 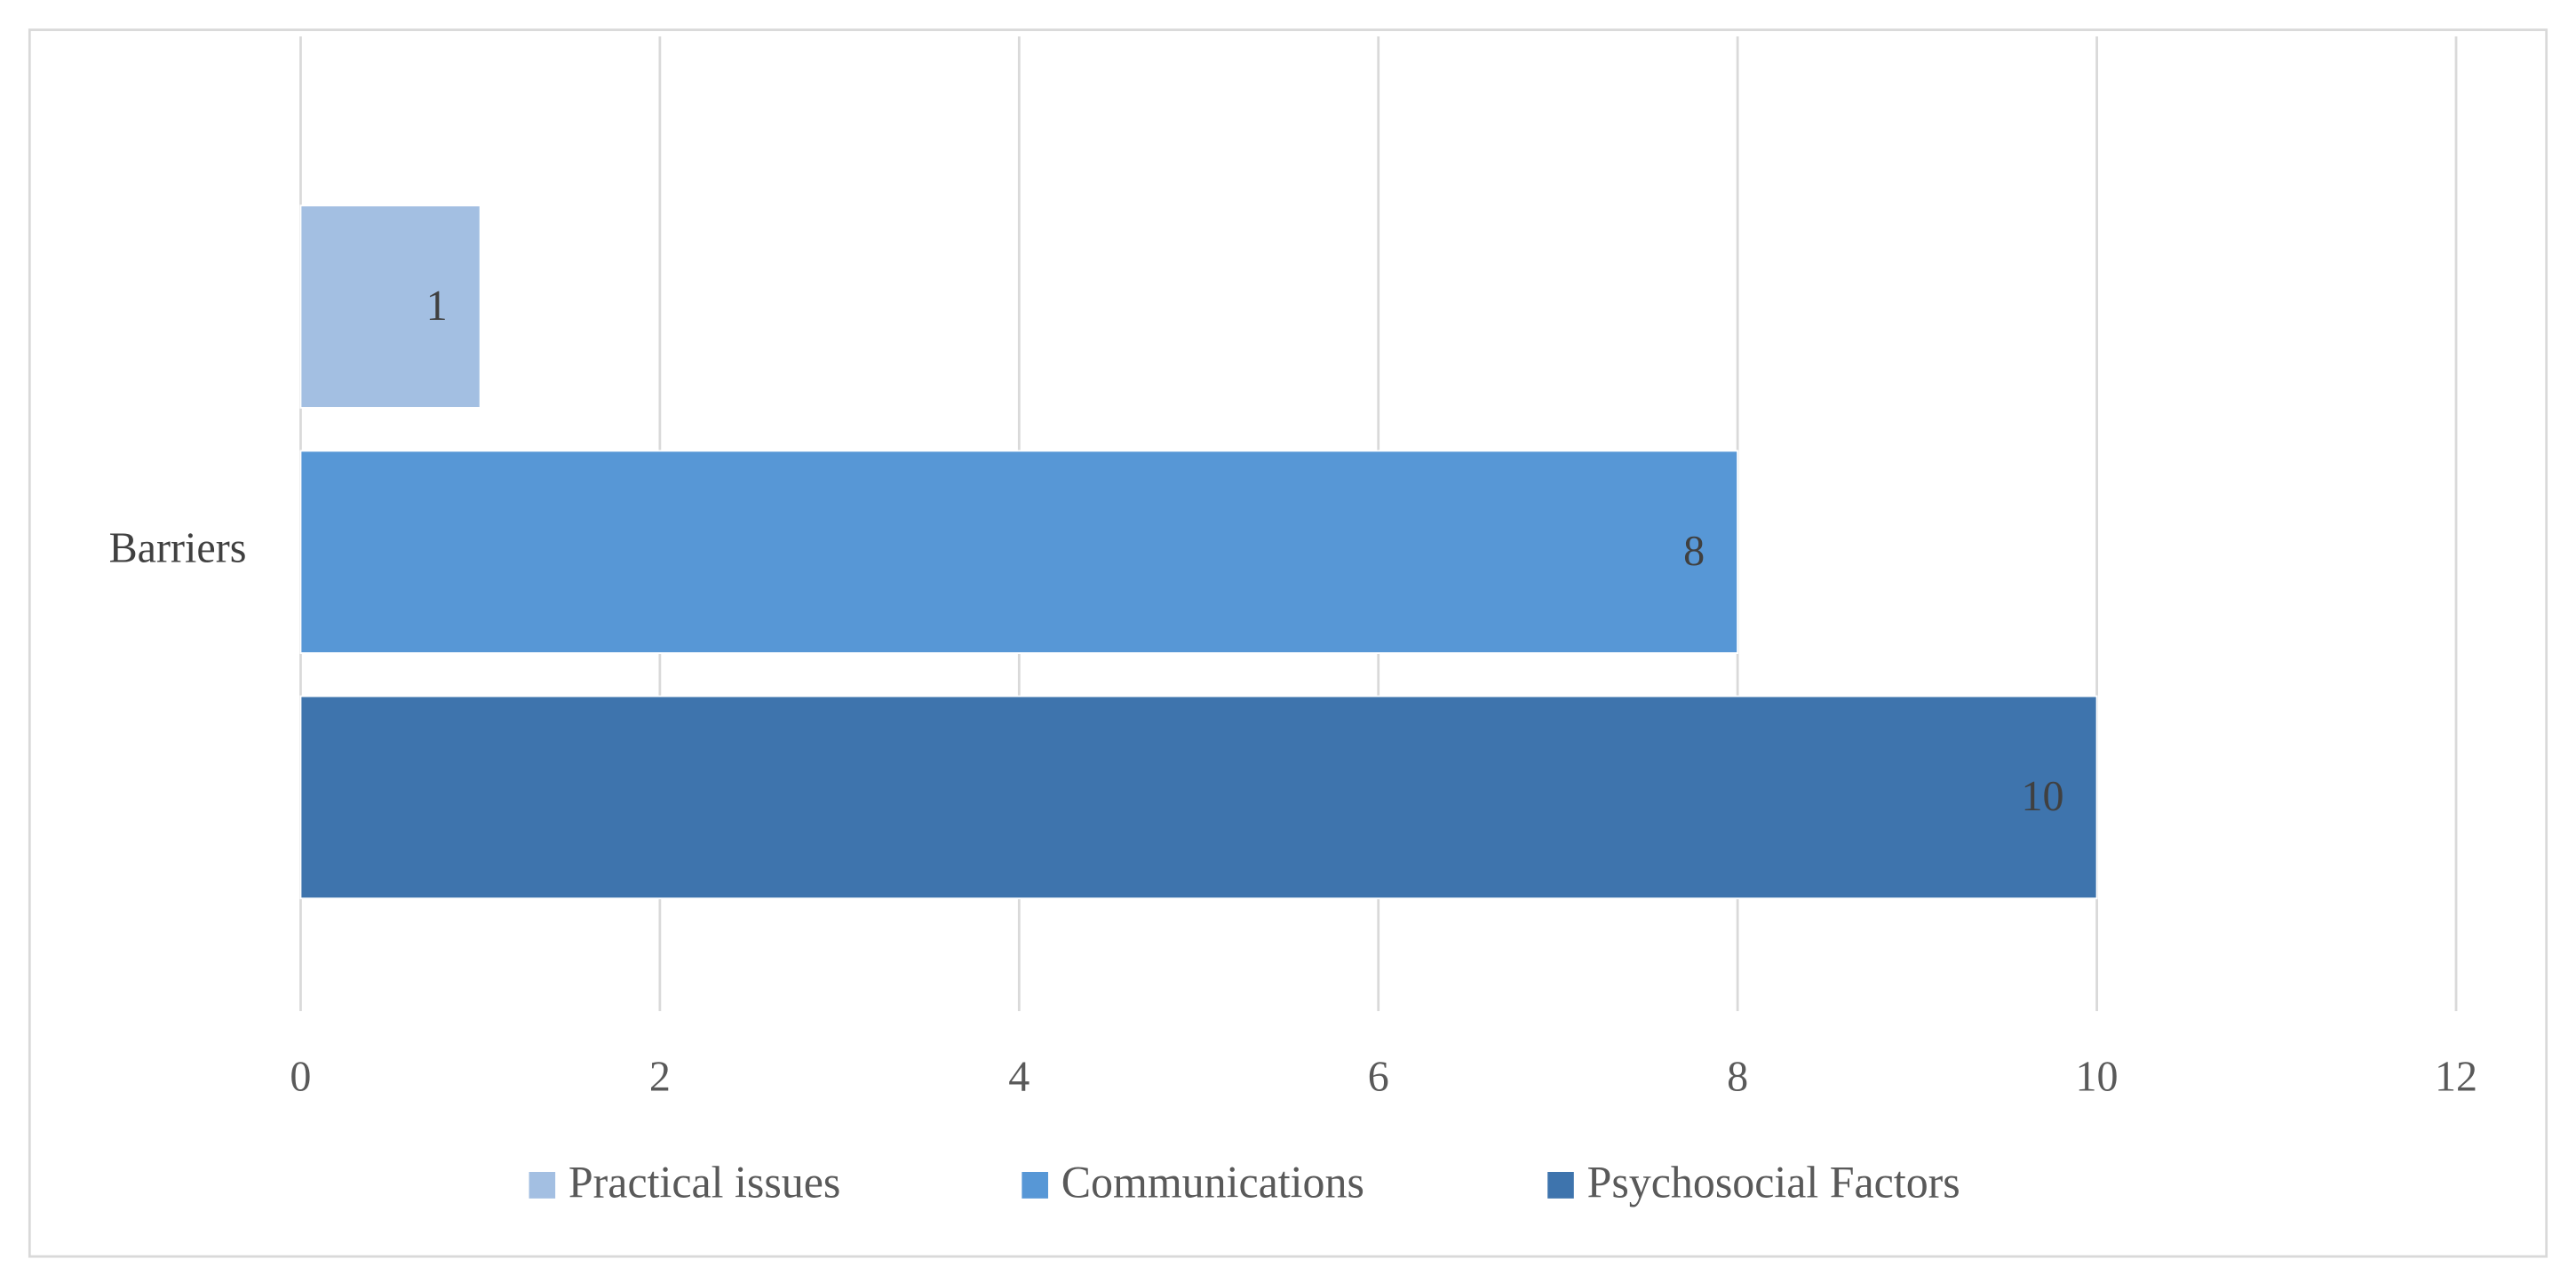 I want to click on x-tick-label: 10, so click(x=2097, y=1076).